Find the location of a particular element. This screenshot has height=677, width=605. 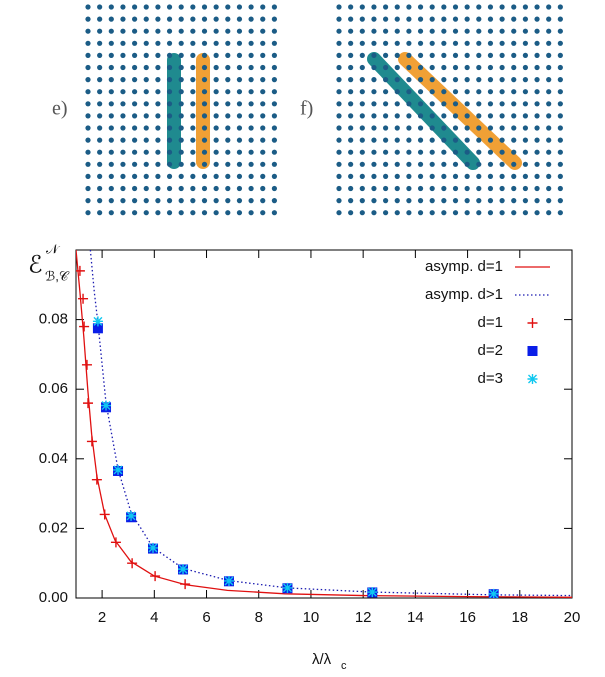

plus-marker is located at coordinates (185, 584).